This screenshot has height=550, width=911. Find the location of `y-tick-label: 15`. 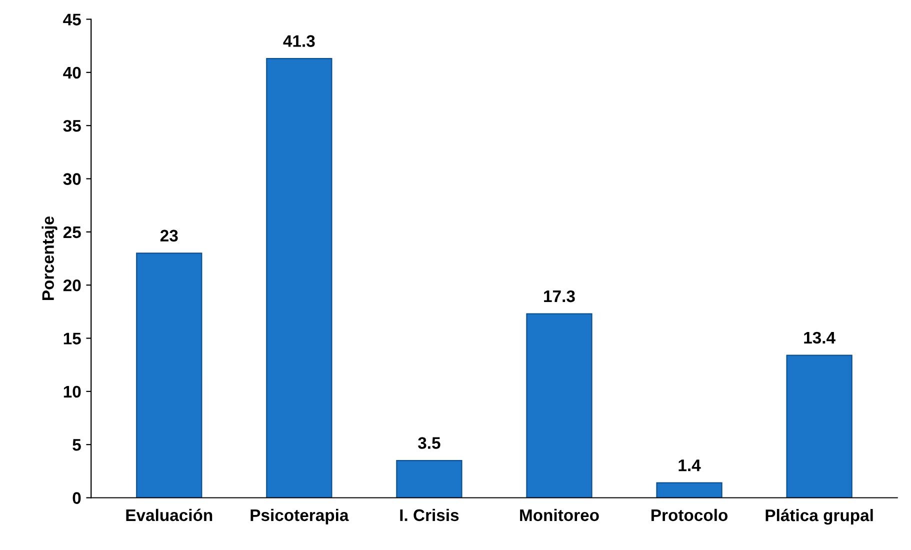

y-tick-label: 15 is located at coordinates (72, 338).